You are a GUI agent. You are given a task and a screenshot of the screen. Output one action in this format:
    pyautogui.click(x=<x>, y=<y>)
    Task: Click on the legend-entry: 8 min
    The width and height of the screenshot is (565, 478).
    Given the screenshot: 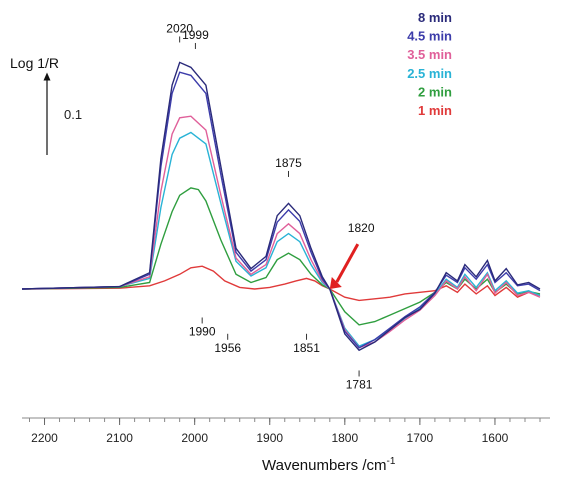 What is the action you would take?
    pyautogui.click(x=435, y=17)
    